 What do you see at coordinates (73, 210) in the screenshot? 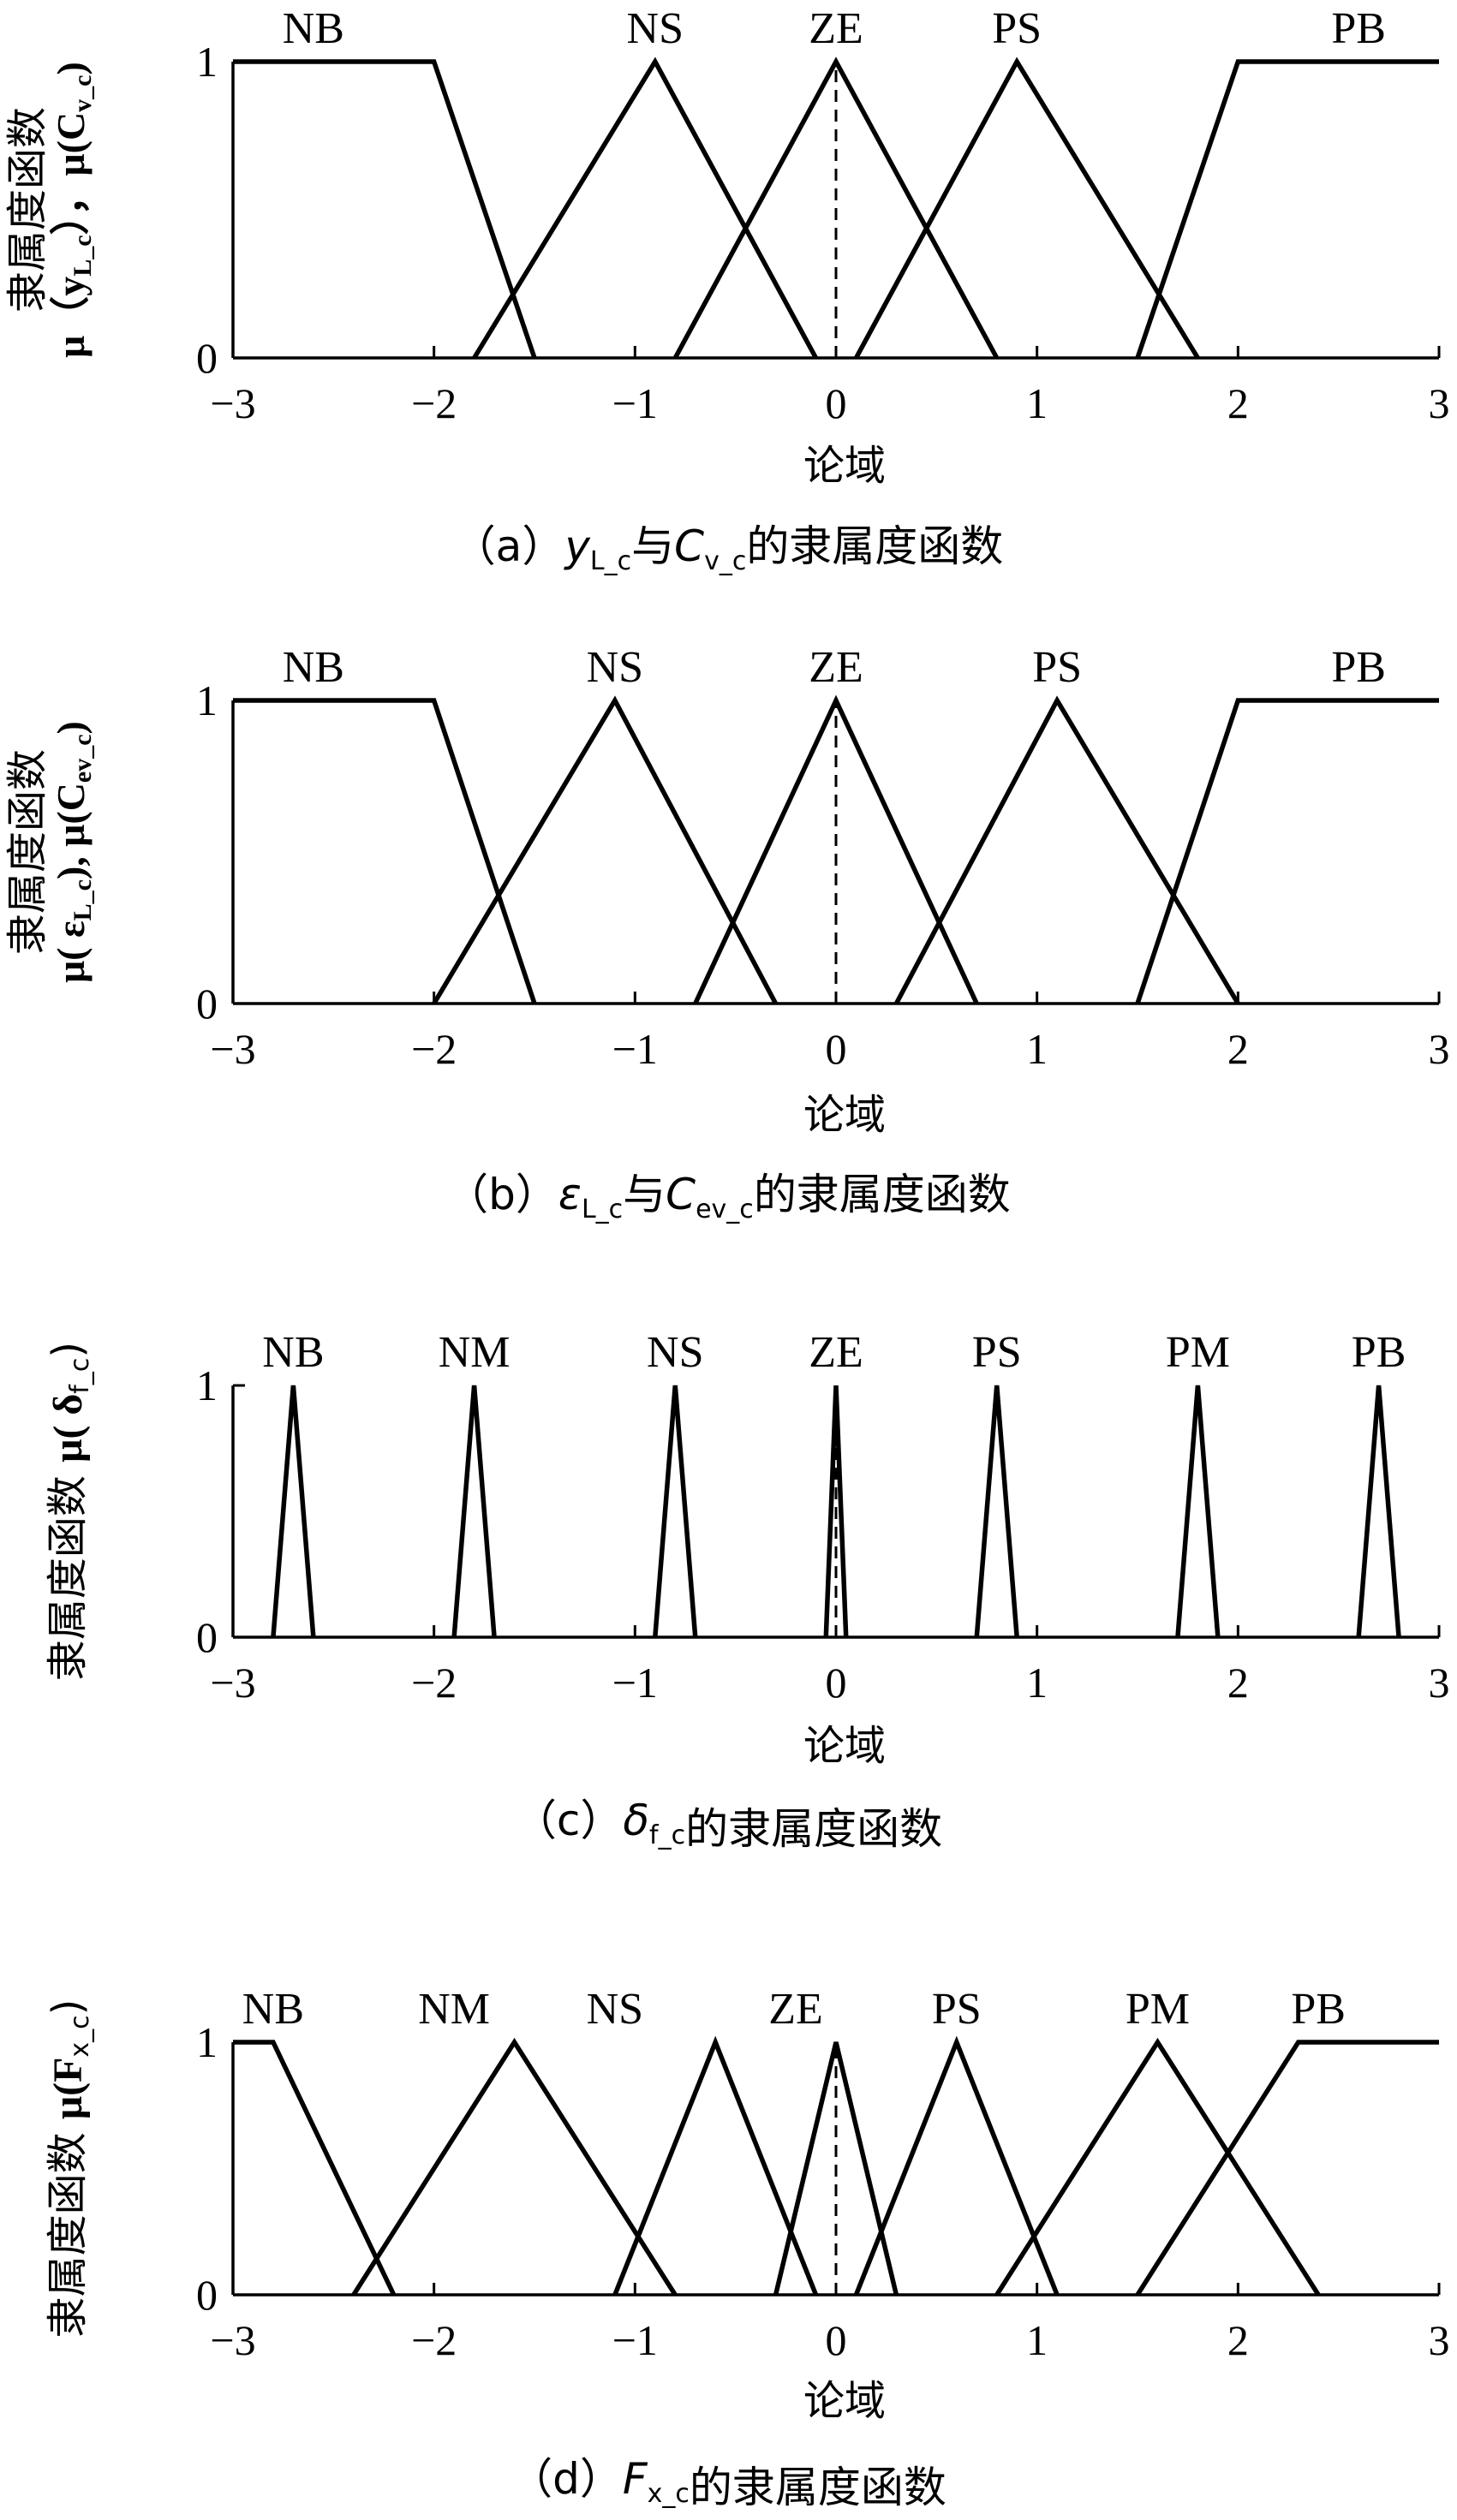
I see `y-axis-label-math: μ（yL_c），μ(Cv_c)` at bounding box center [73, 210].